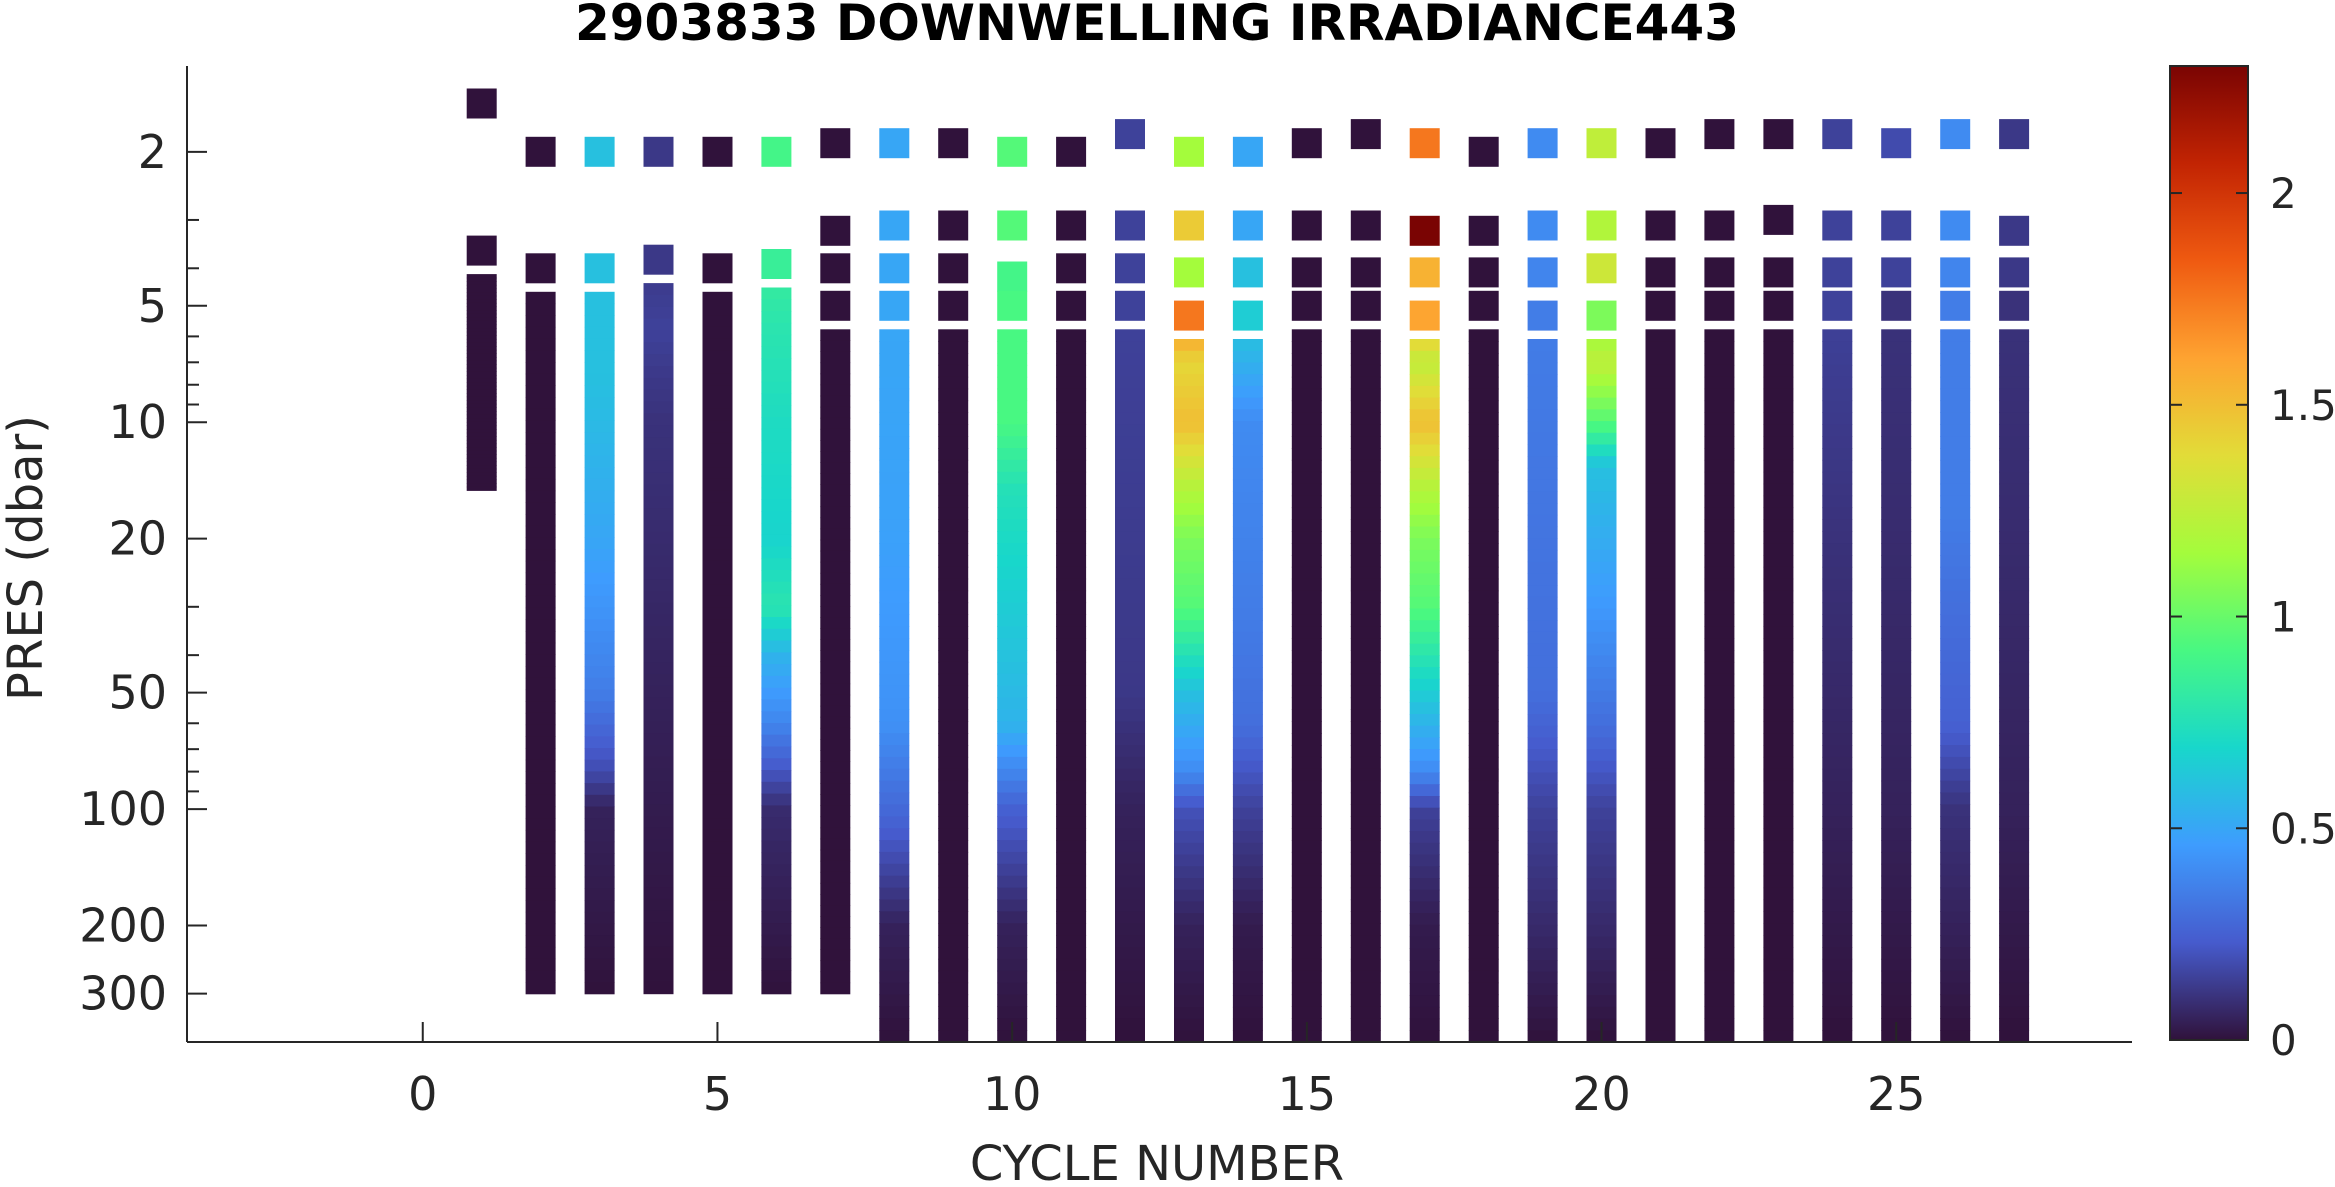  Describe the element at coordinates (2209, 553) in the screenshot. I see `colorbar` at that location.